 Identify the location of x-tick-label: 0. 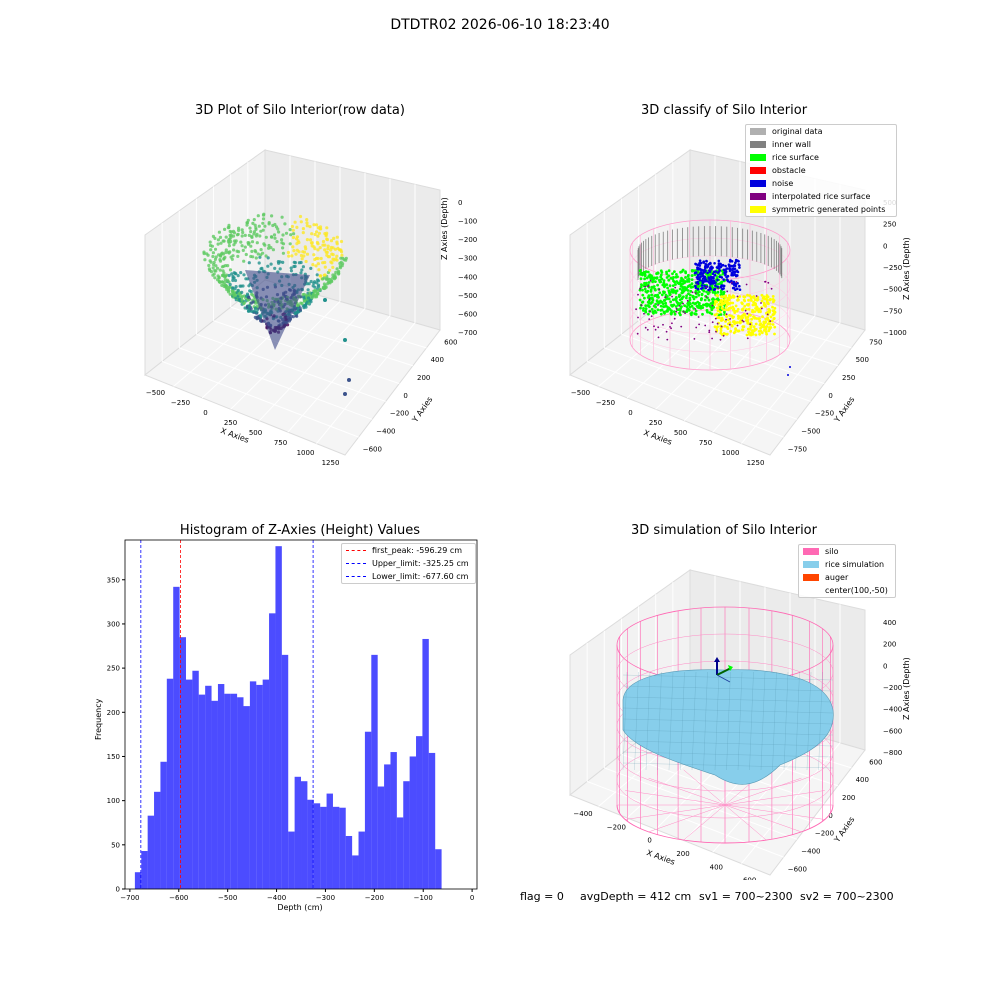
(472, 898).